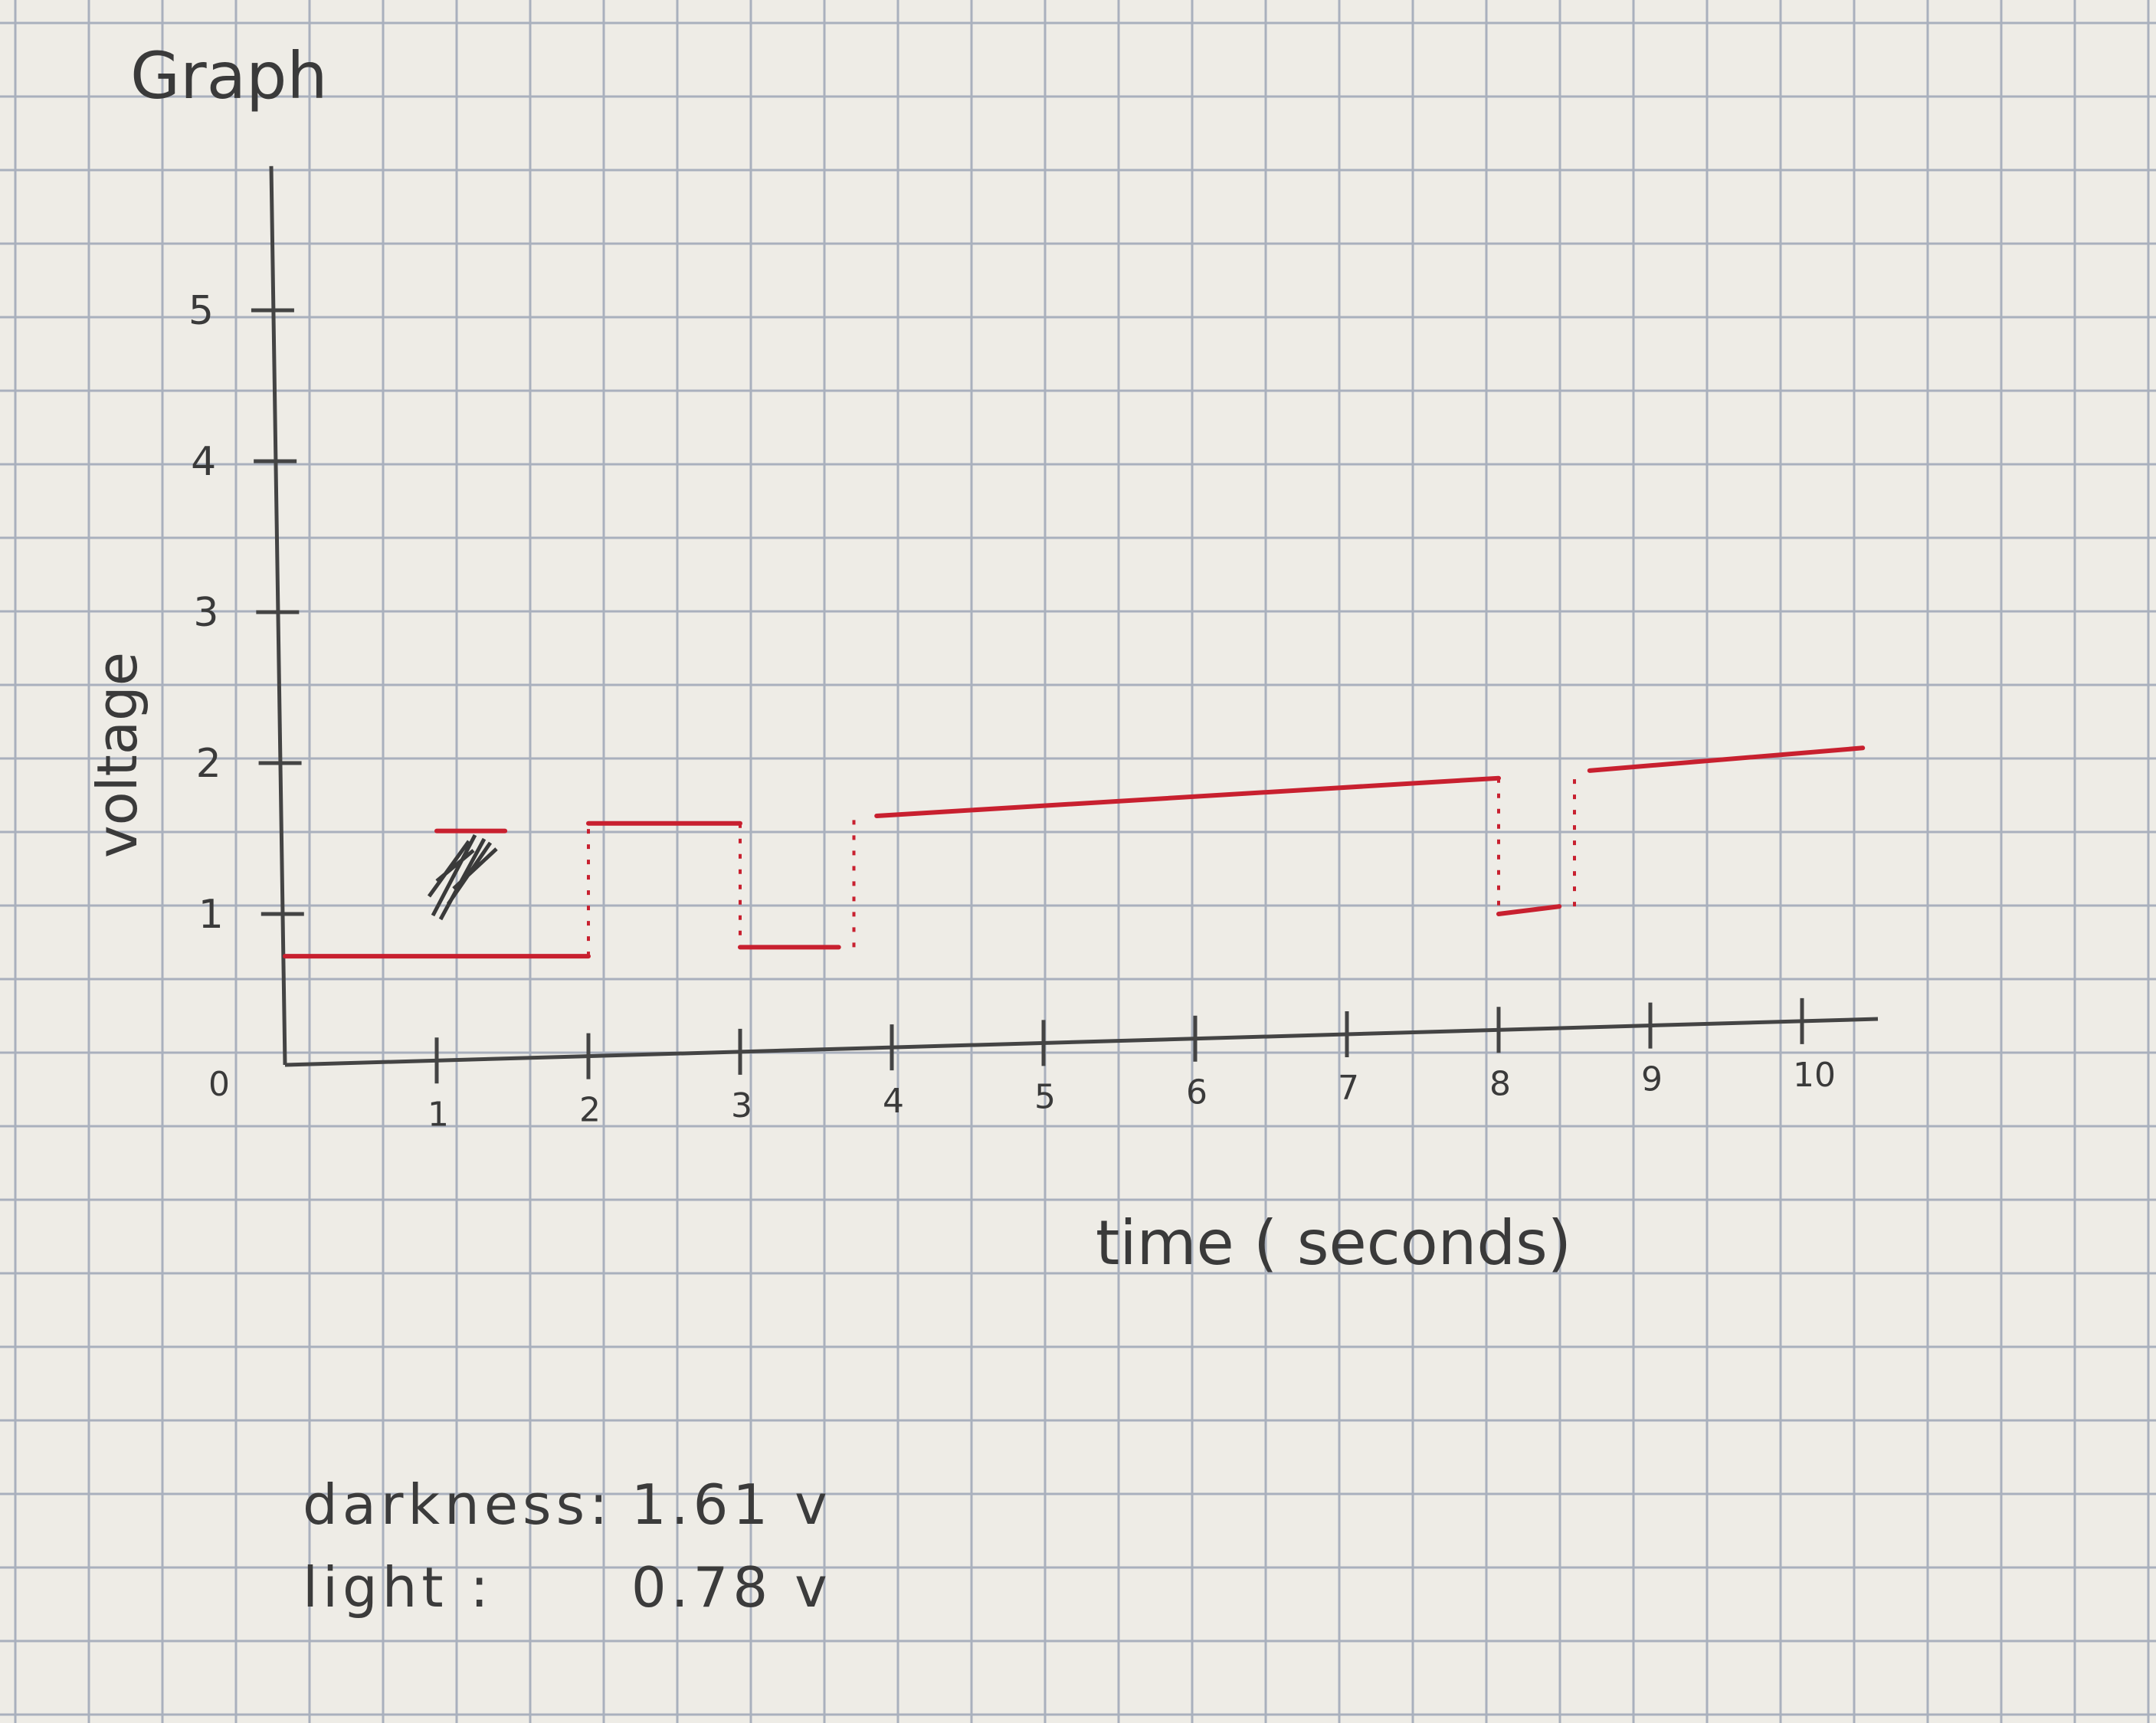  I want to click on x-axis-label: time ( seconds), so click(1333, 1243).